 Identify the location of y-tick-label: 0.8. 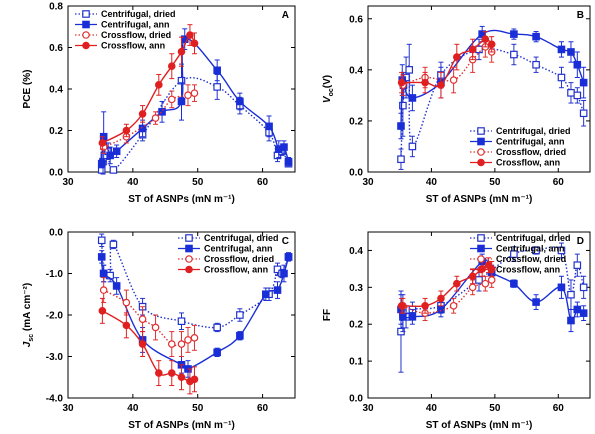
(56, 7).